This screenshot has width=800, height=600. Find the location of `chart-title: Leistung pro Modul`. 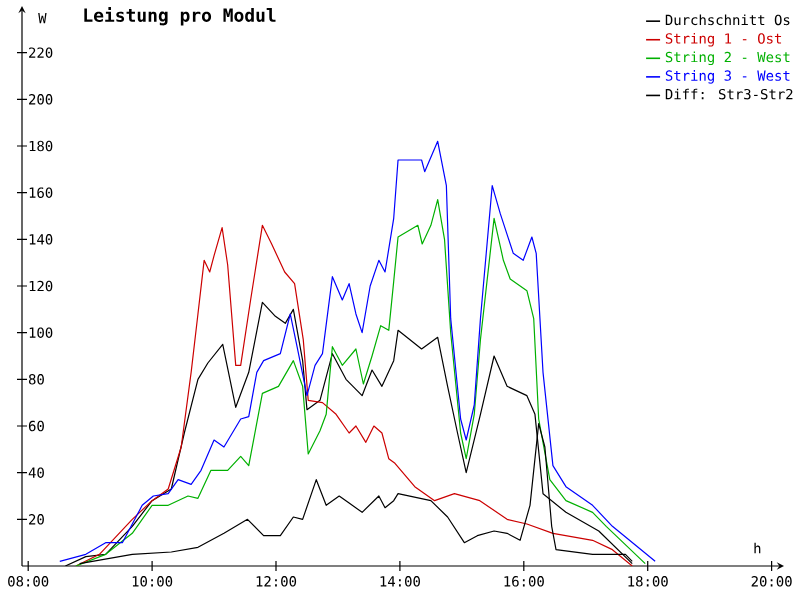

chart-title: Leistung pro Modul is located at coordinates (180, 16).